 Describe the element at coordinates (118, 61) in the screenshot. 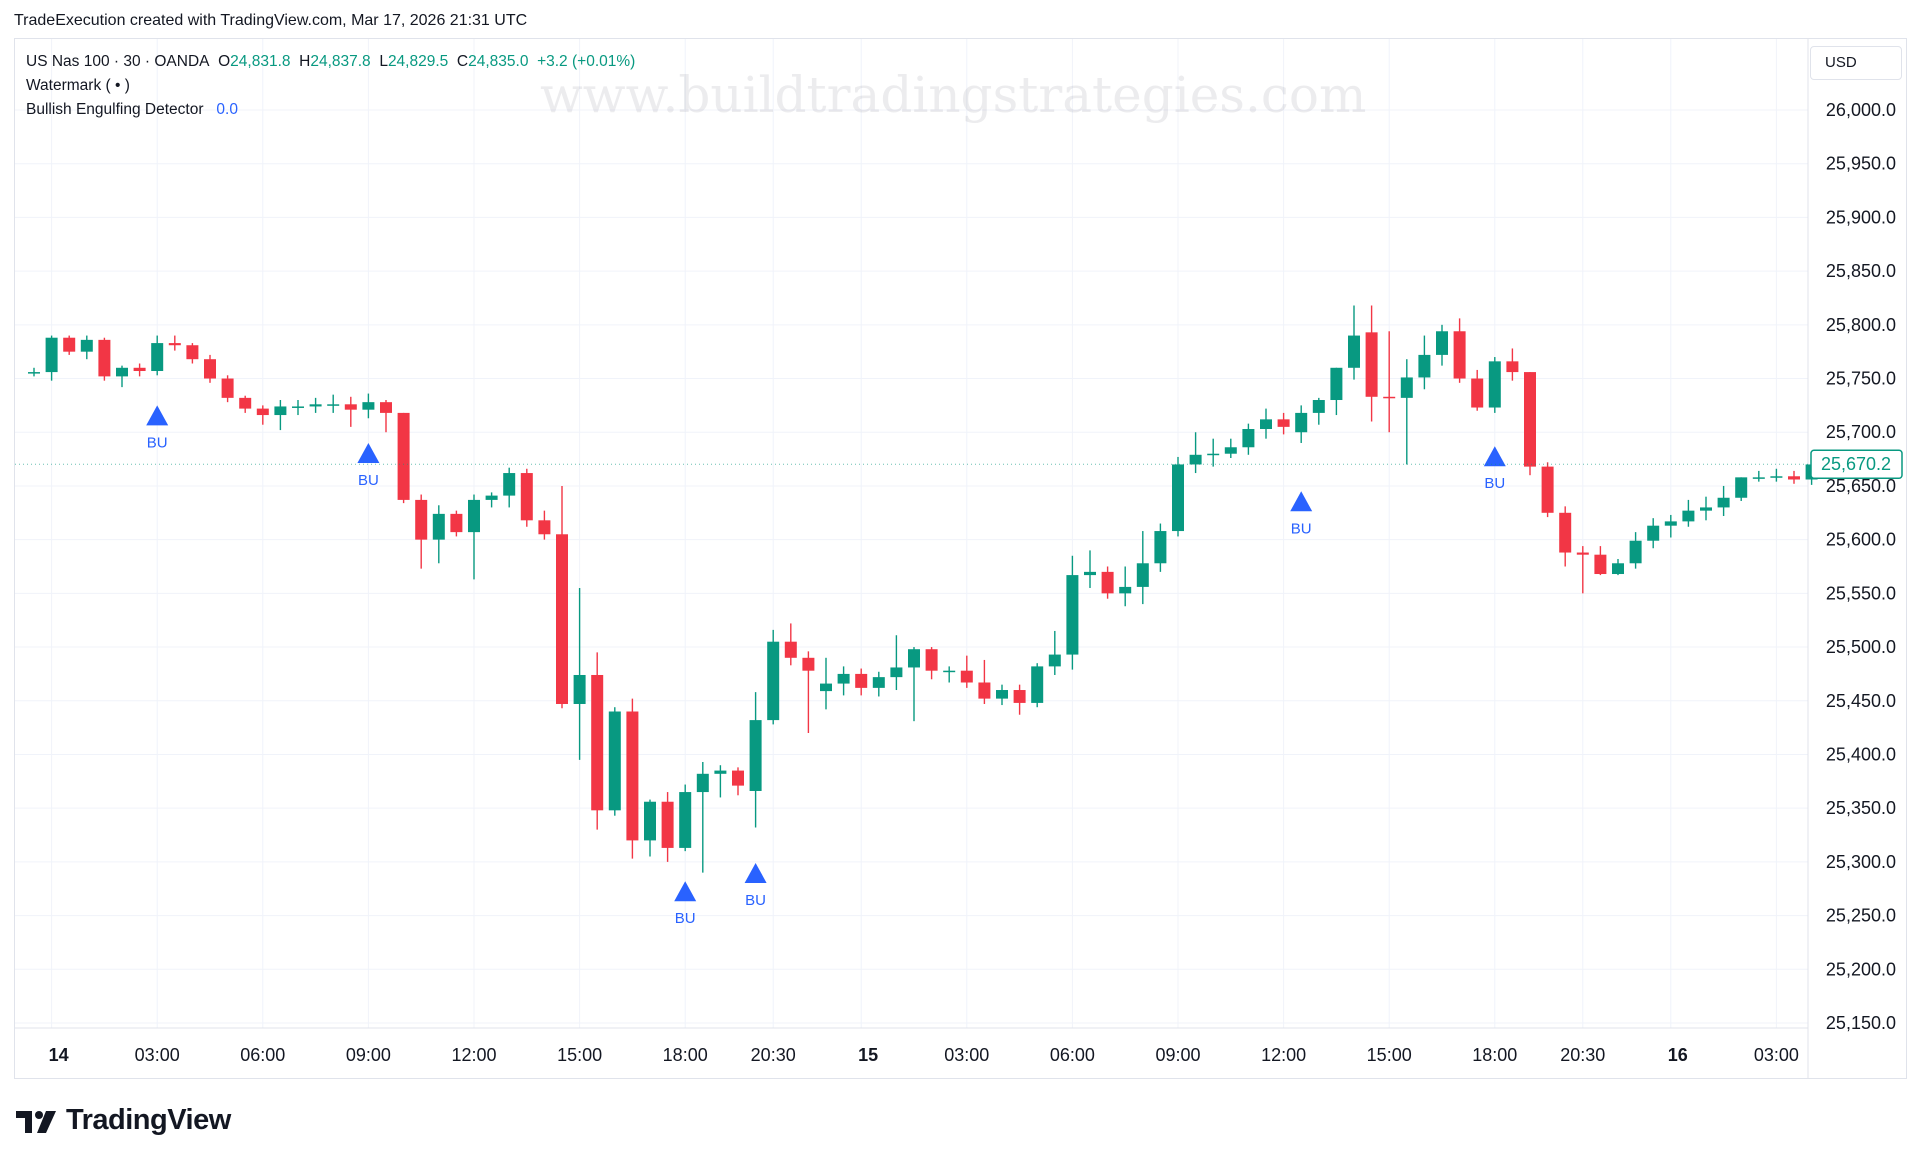

I see `legend-symbol: US Nas 100 · 30 · OANDA` at that location.